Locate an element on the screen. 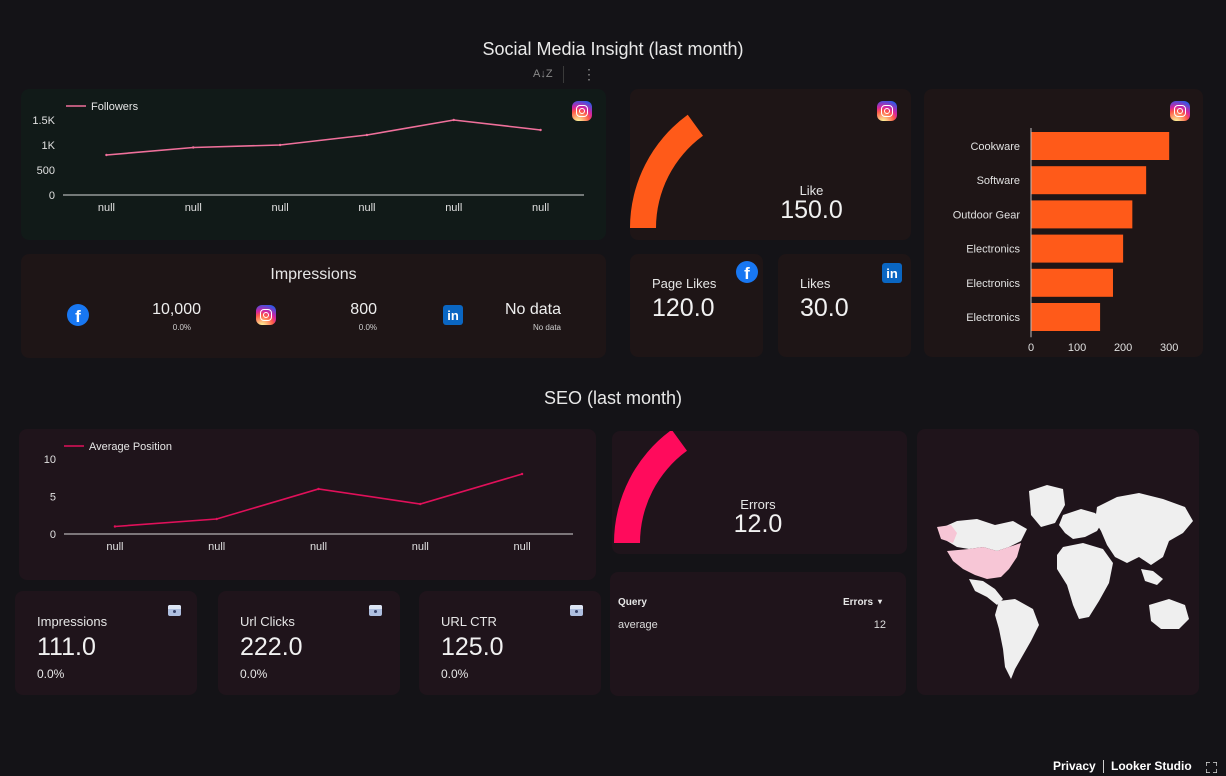 The image size is (1226, 776). instagram-impressions-change: 0.0% is located at coordinates (367, 327).